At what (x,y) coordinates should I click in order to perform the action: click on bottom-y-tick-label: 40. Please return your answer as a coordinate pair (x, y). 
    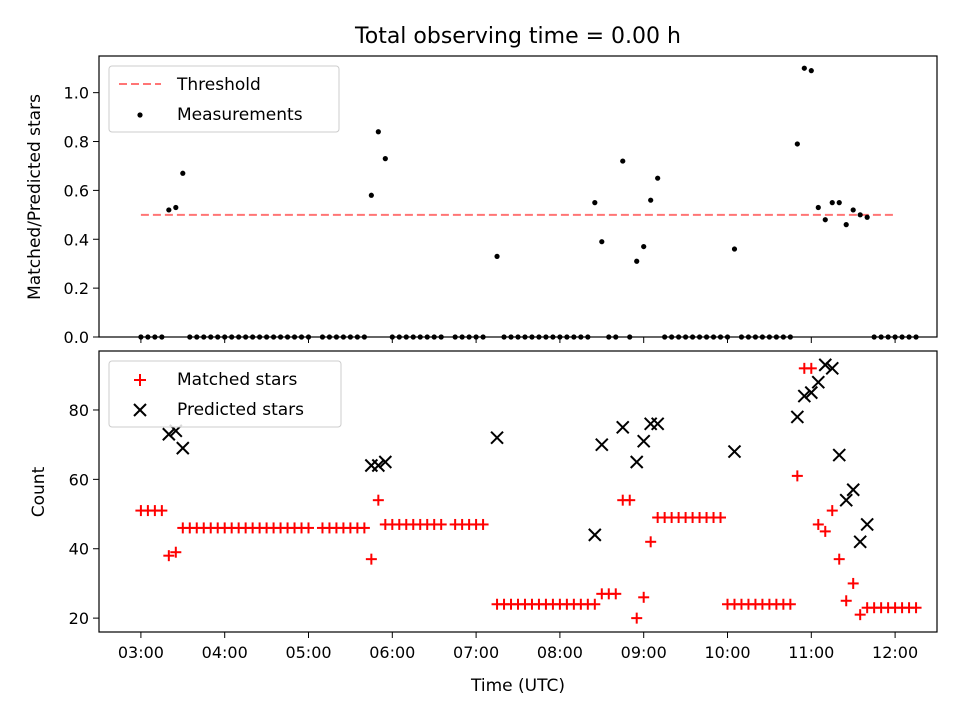
    Looking at the image, I should click on (79, 549).